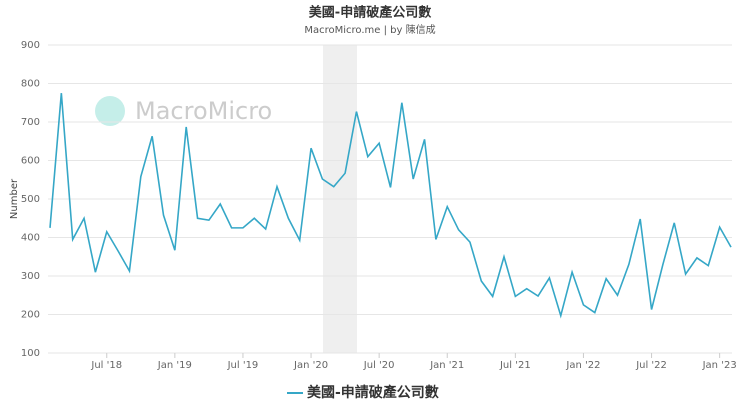 This screenshot has height=420, width=740. I want to click on y-tick-label: 800, so click(30, 84).